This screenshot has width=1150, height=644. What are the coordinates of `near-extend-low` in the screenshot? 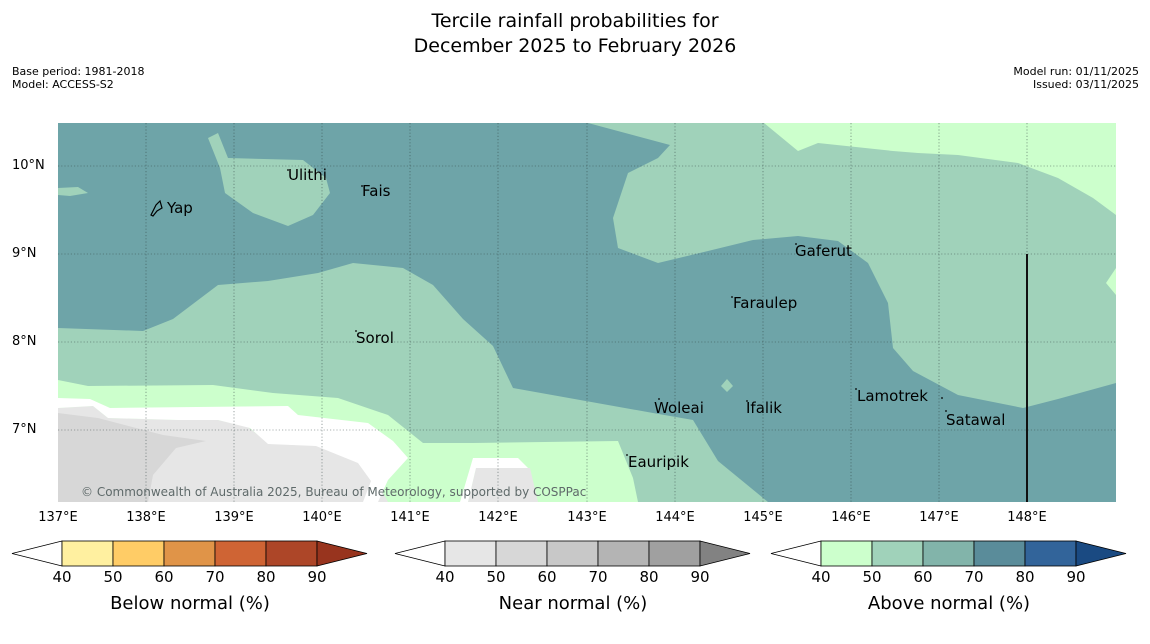 It's located at (420, 553).